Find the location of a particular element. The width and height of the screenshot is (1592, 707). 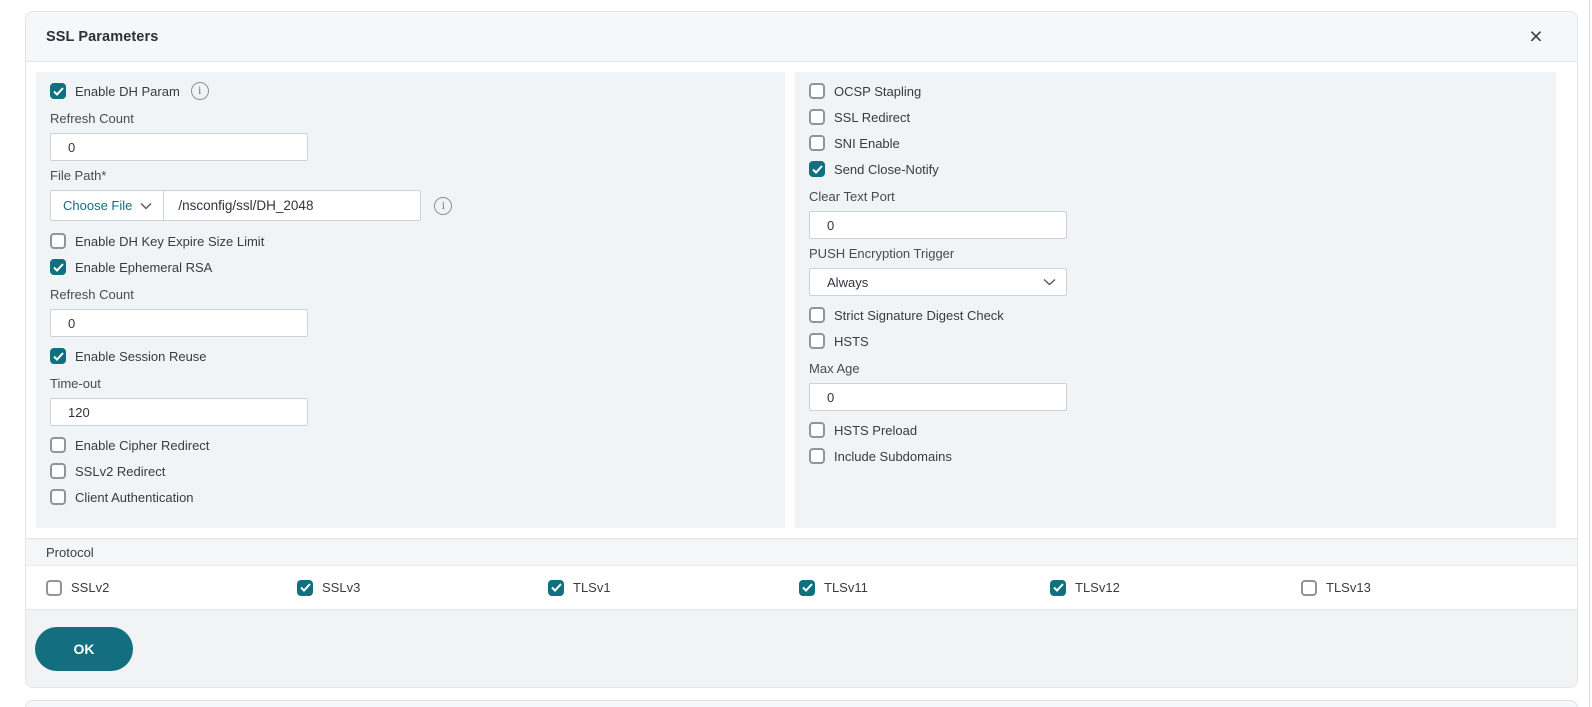

checkbox-label: SSLv2 Redirect is located at coordinates (120, 471).